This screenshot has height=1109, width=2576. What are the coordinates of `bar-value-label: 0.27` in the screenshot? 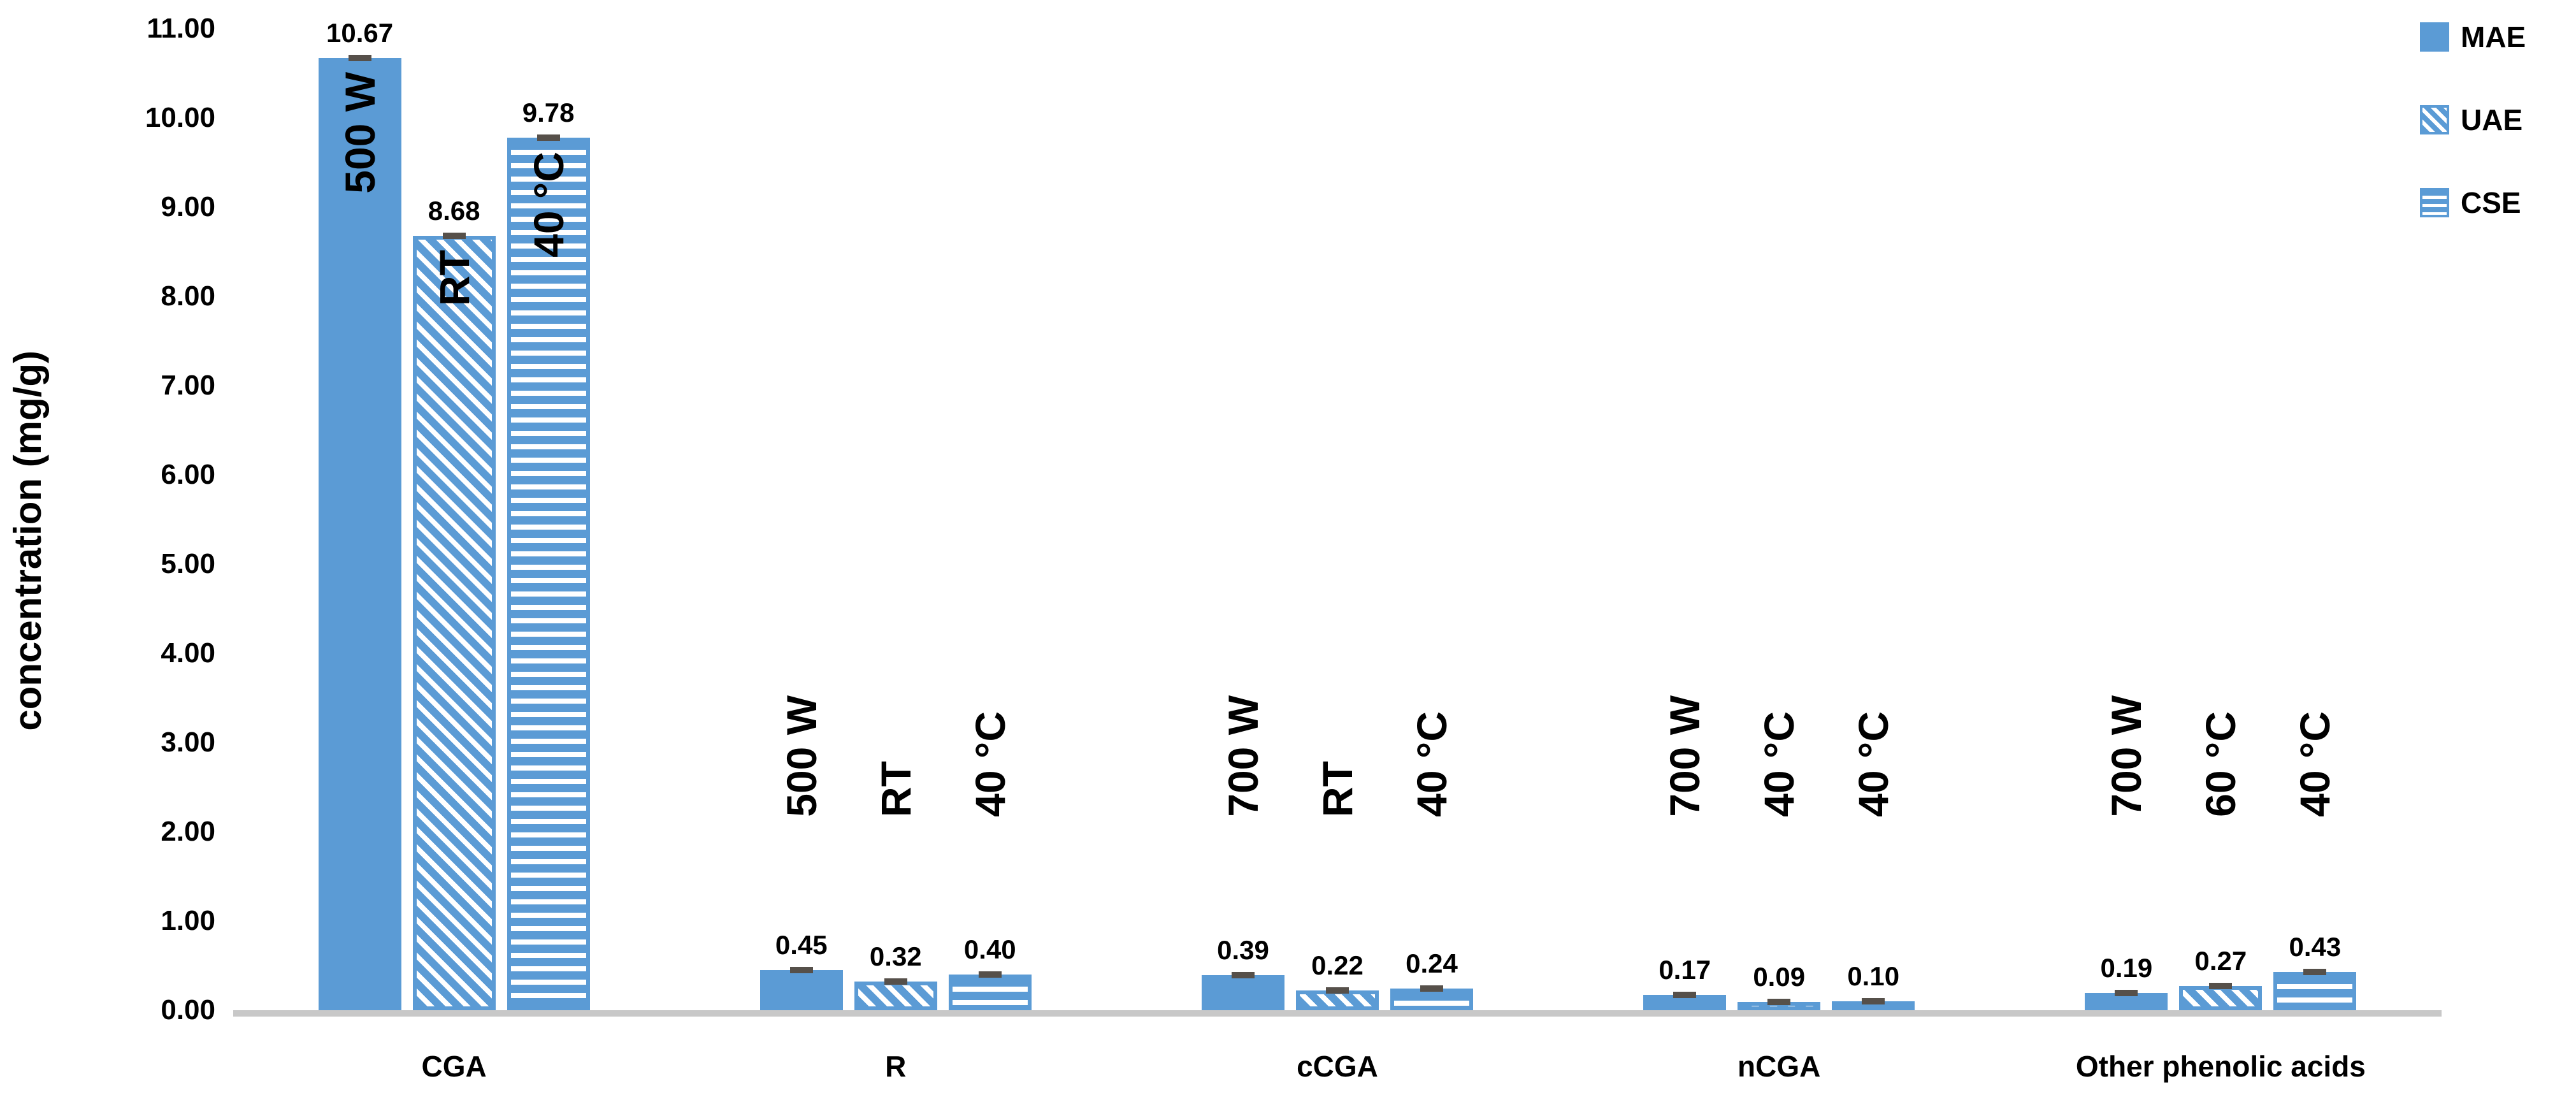 It's located at (2220, 961).